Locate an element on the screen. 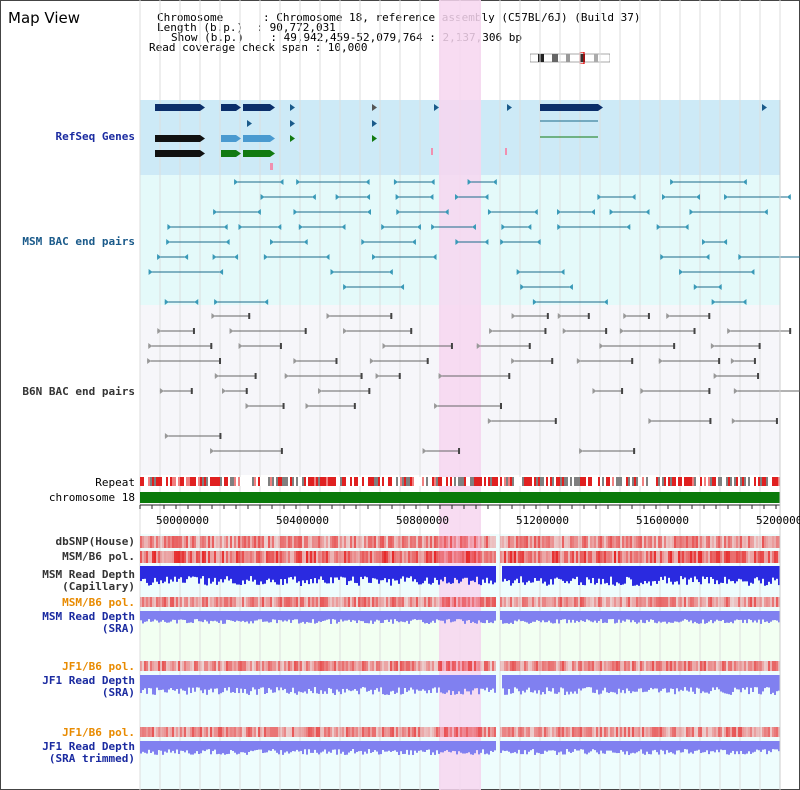 The width and height of the screenshot is (800, 790). track-label-jf1-read-trim: JF1 Read Depth is located at coordinates (88, 746).